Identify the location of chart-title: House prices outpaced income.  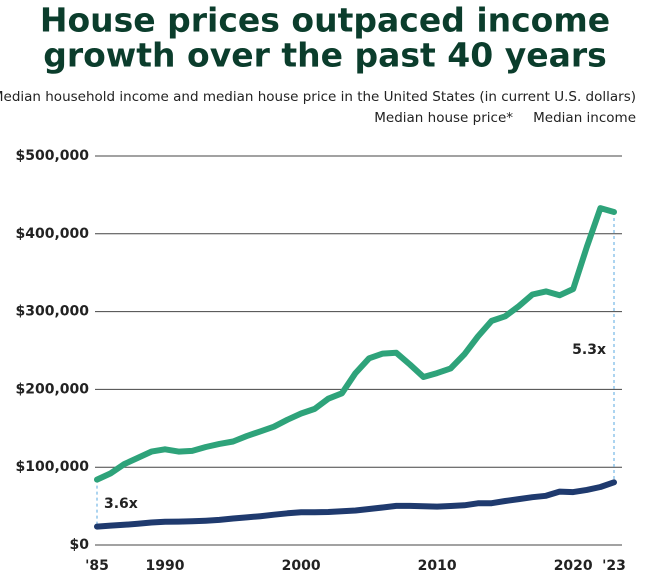
(325, 20).